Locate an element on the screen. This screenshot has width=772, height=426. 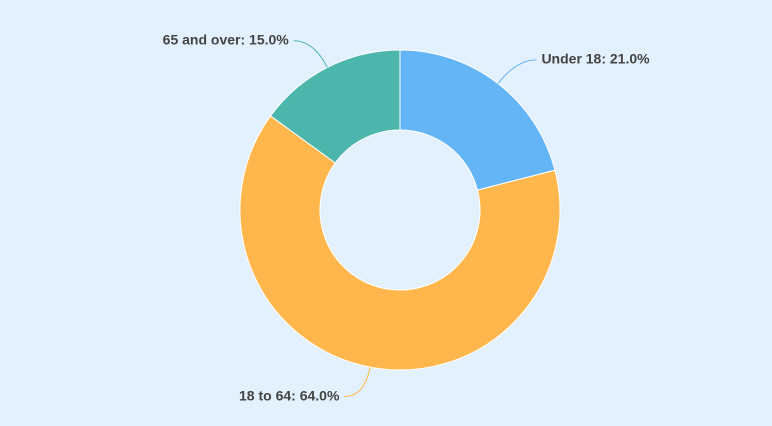
slice-label: Under 18: 21.0% is located at coordinates (595, 59).